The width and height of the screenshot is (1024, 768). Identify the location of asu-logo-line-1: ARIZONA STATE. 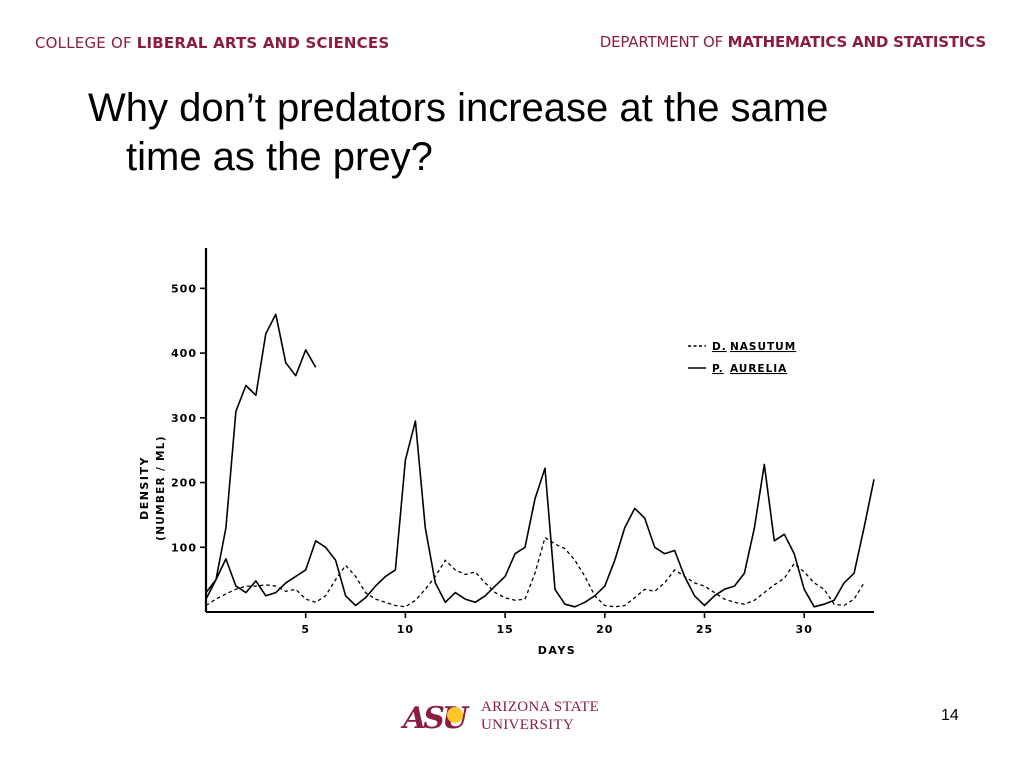
(540, 707).